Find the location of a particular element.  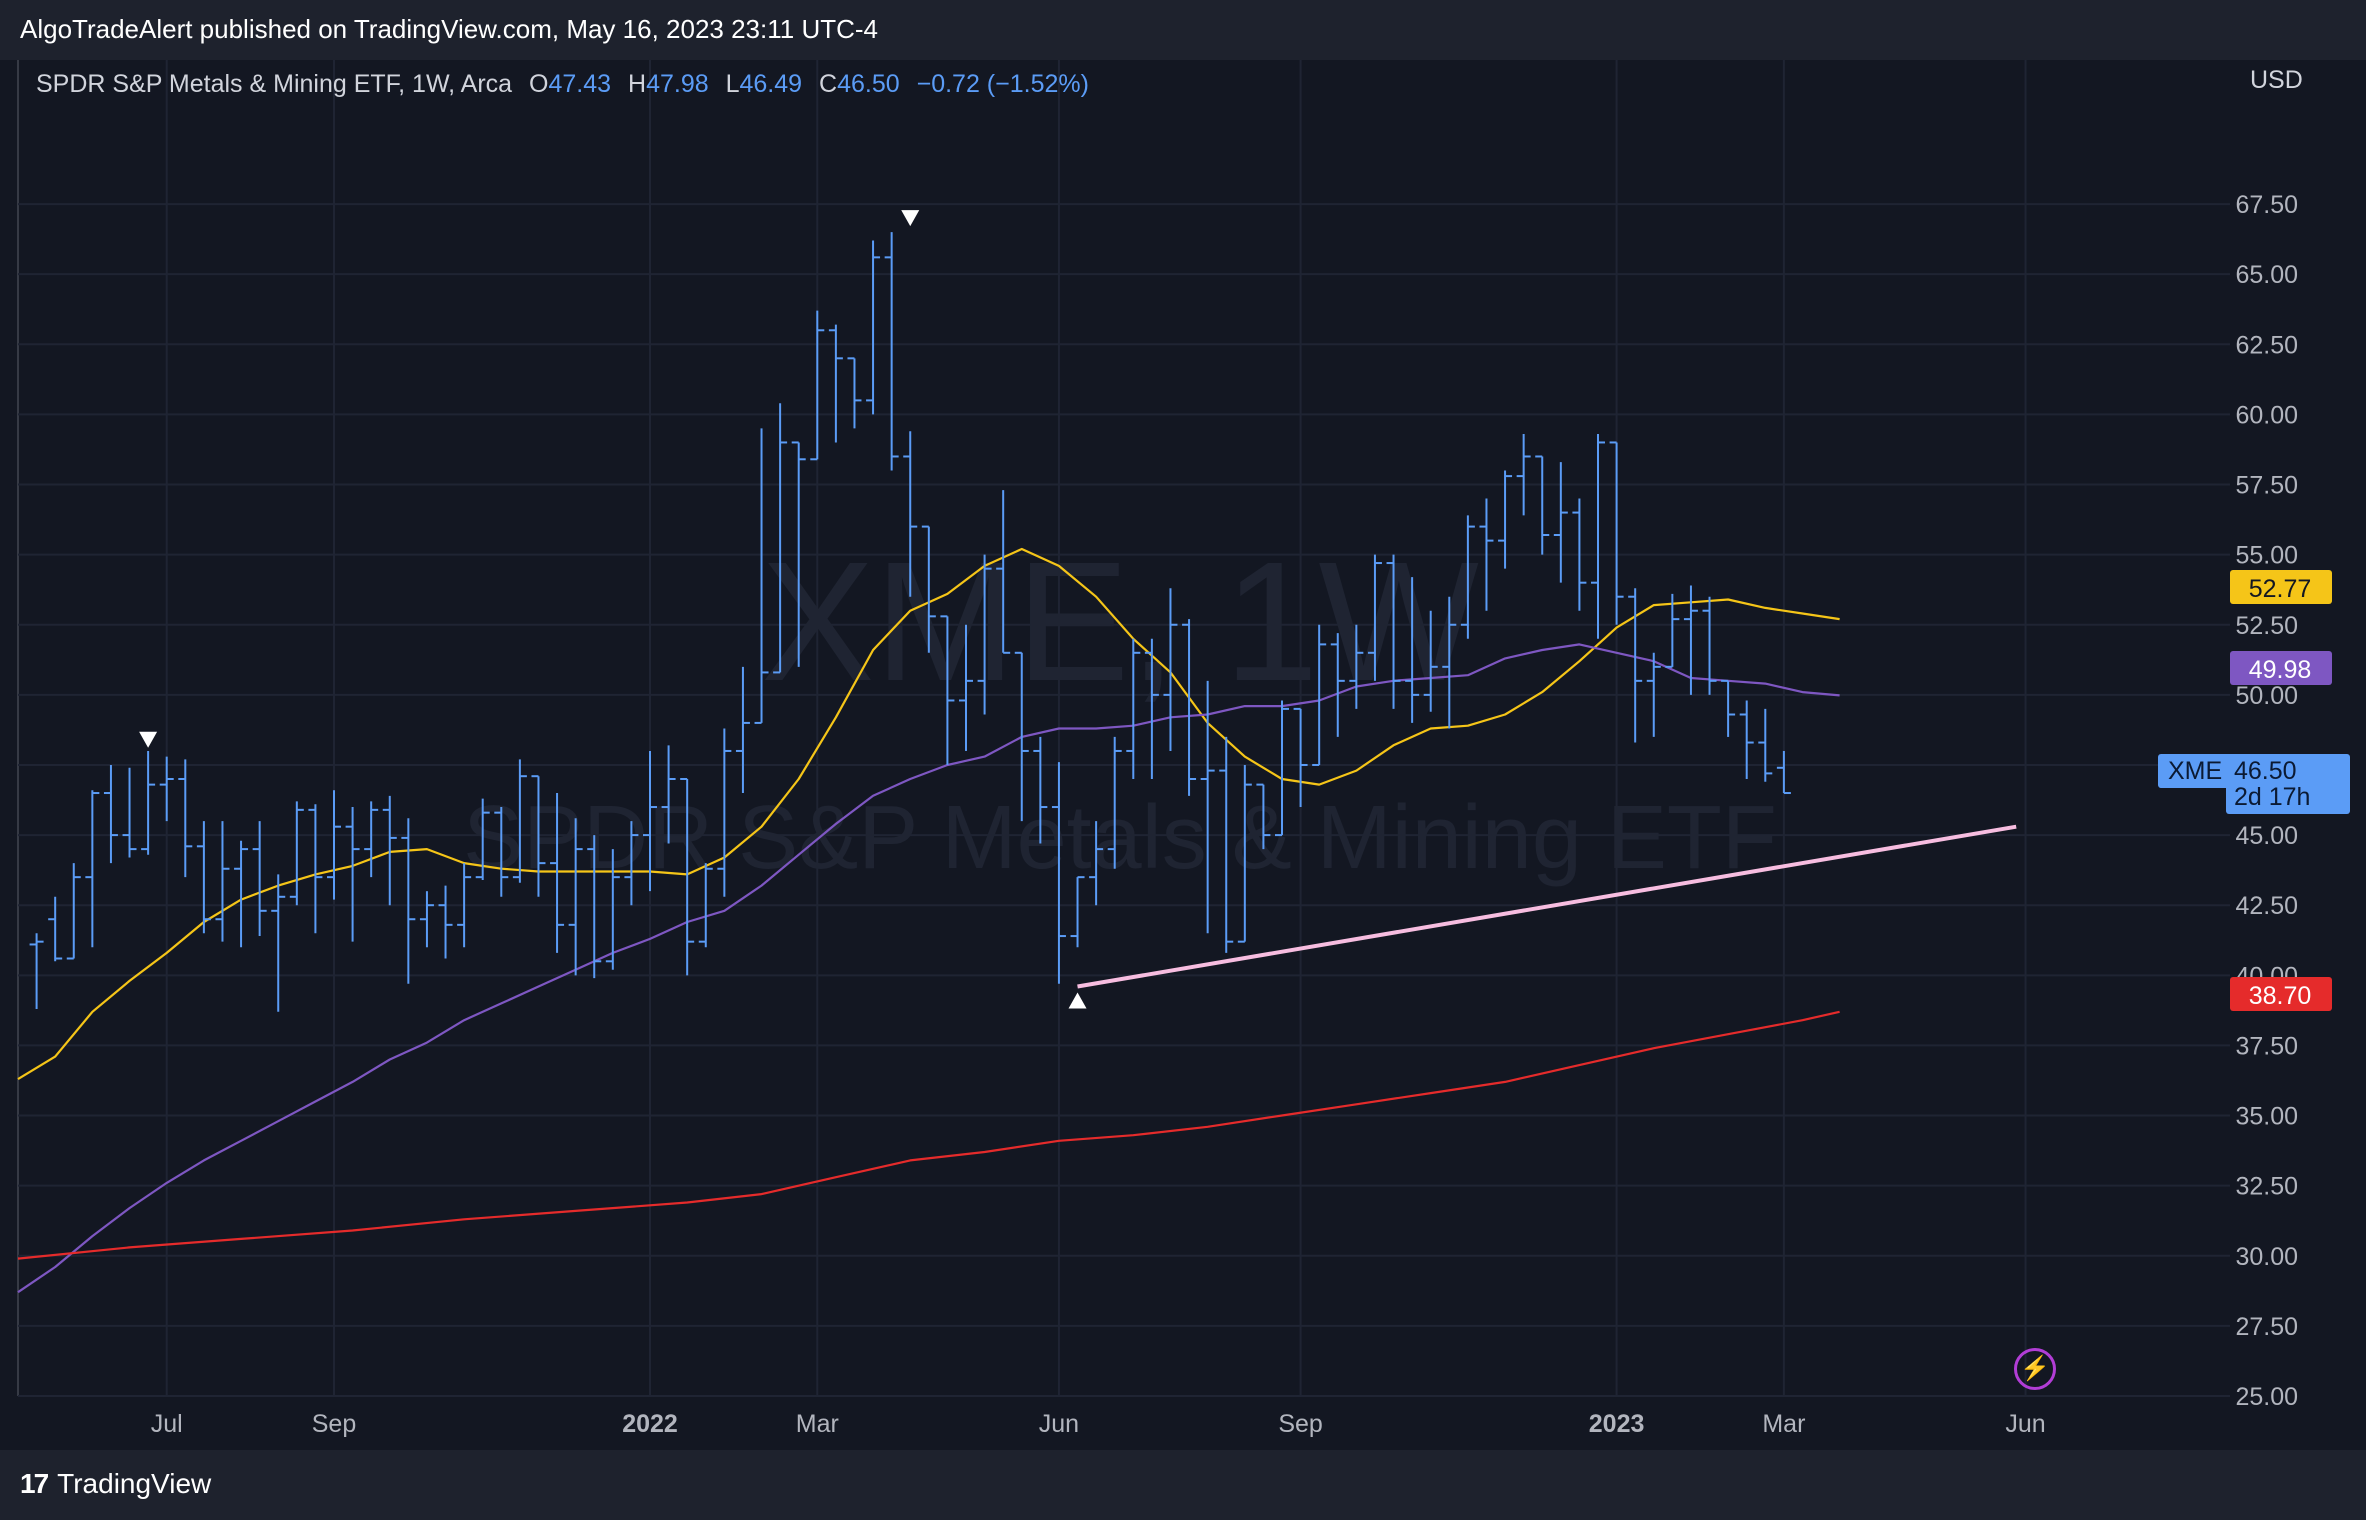

price-tick-label: 62.50 is located at coordinates (2266, 345).